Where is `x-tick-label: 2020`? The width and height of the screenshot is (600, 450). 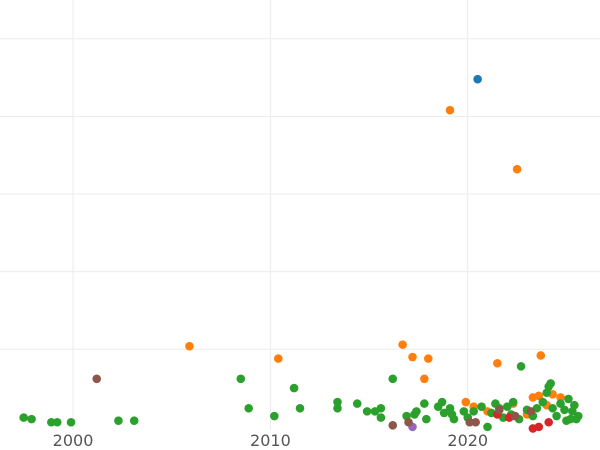
x-tick-label: 2020 is located at coordinates (467, 440).